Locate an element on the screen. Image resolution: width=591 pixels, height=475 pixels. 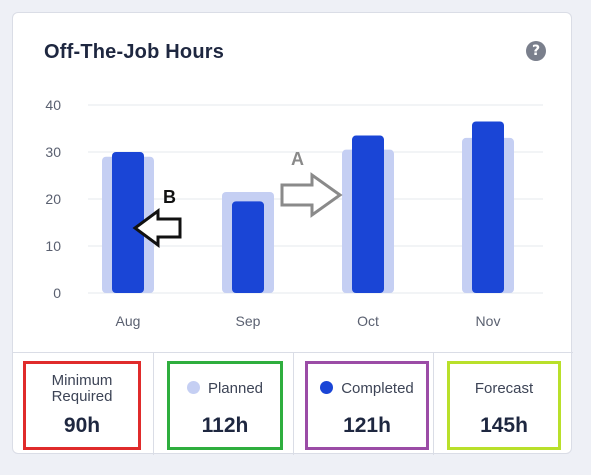
x-tick-label: Aug is located at coordinates (128, 321).